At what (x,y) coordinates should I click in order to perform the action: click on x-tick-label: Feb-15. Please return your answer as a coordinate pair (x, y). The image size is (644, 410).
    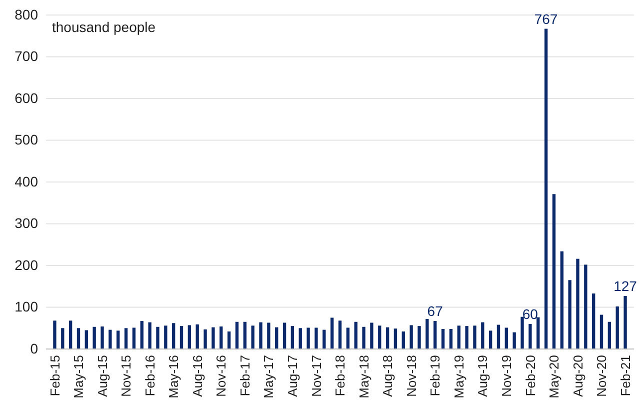
    Looking at the image, I should click on (54, 375).